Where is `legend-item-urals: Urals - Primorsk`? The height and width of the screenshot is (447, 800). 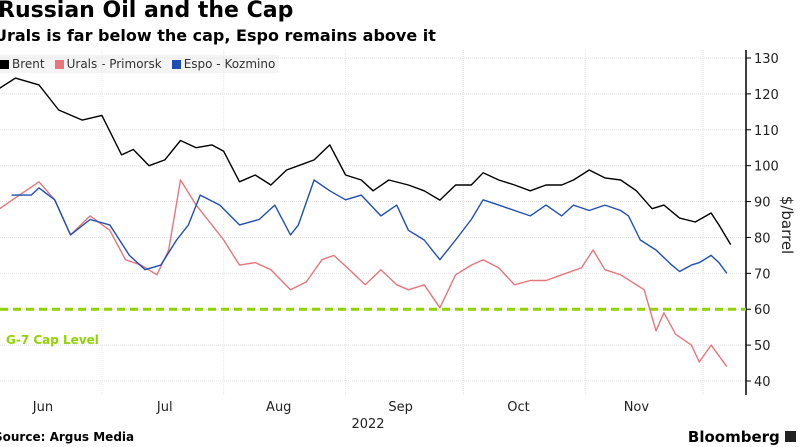
legend-item-urals: Urals - Primorsk is located at coordinates (108, 64).